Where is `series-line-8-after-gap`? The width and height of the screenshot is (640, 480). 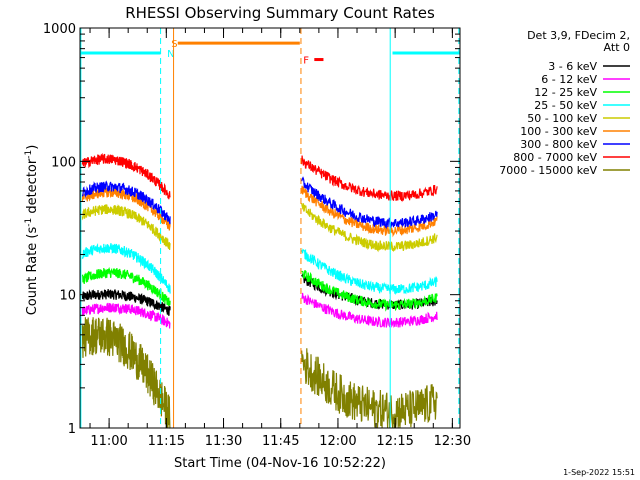
series-line-8-after-gap is located at coordinates (369, 179).